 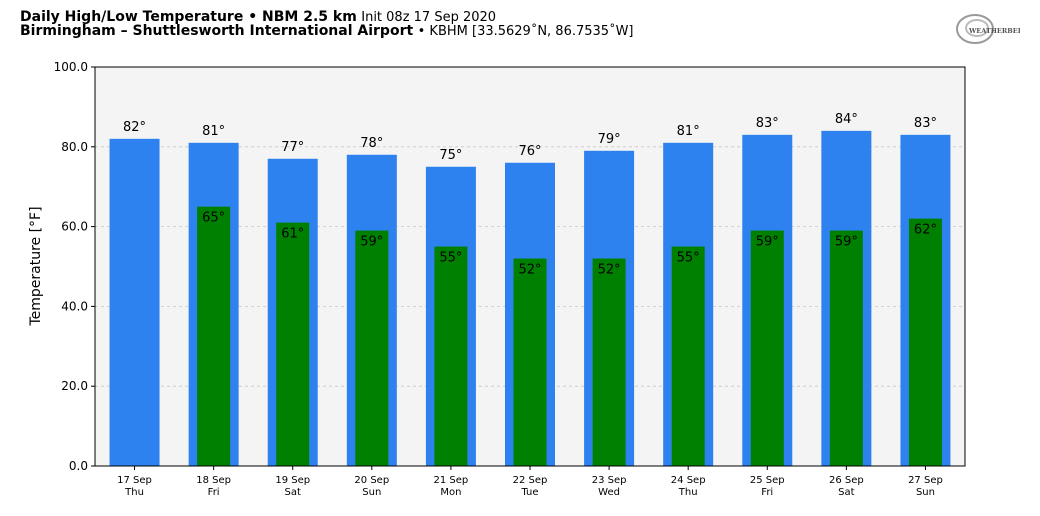 What do you see at coordinates (767, 480) in the screenshot?
I see `x-tick-date: 25 Sep` at bounding box center [767, 480].